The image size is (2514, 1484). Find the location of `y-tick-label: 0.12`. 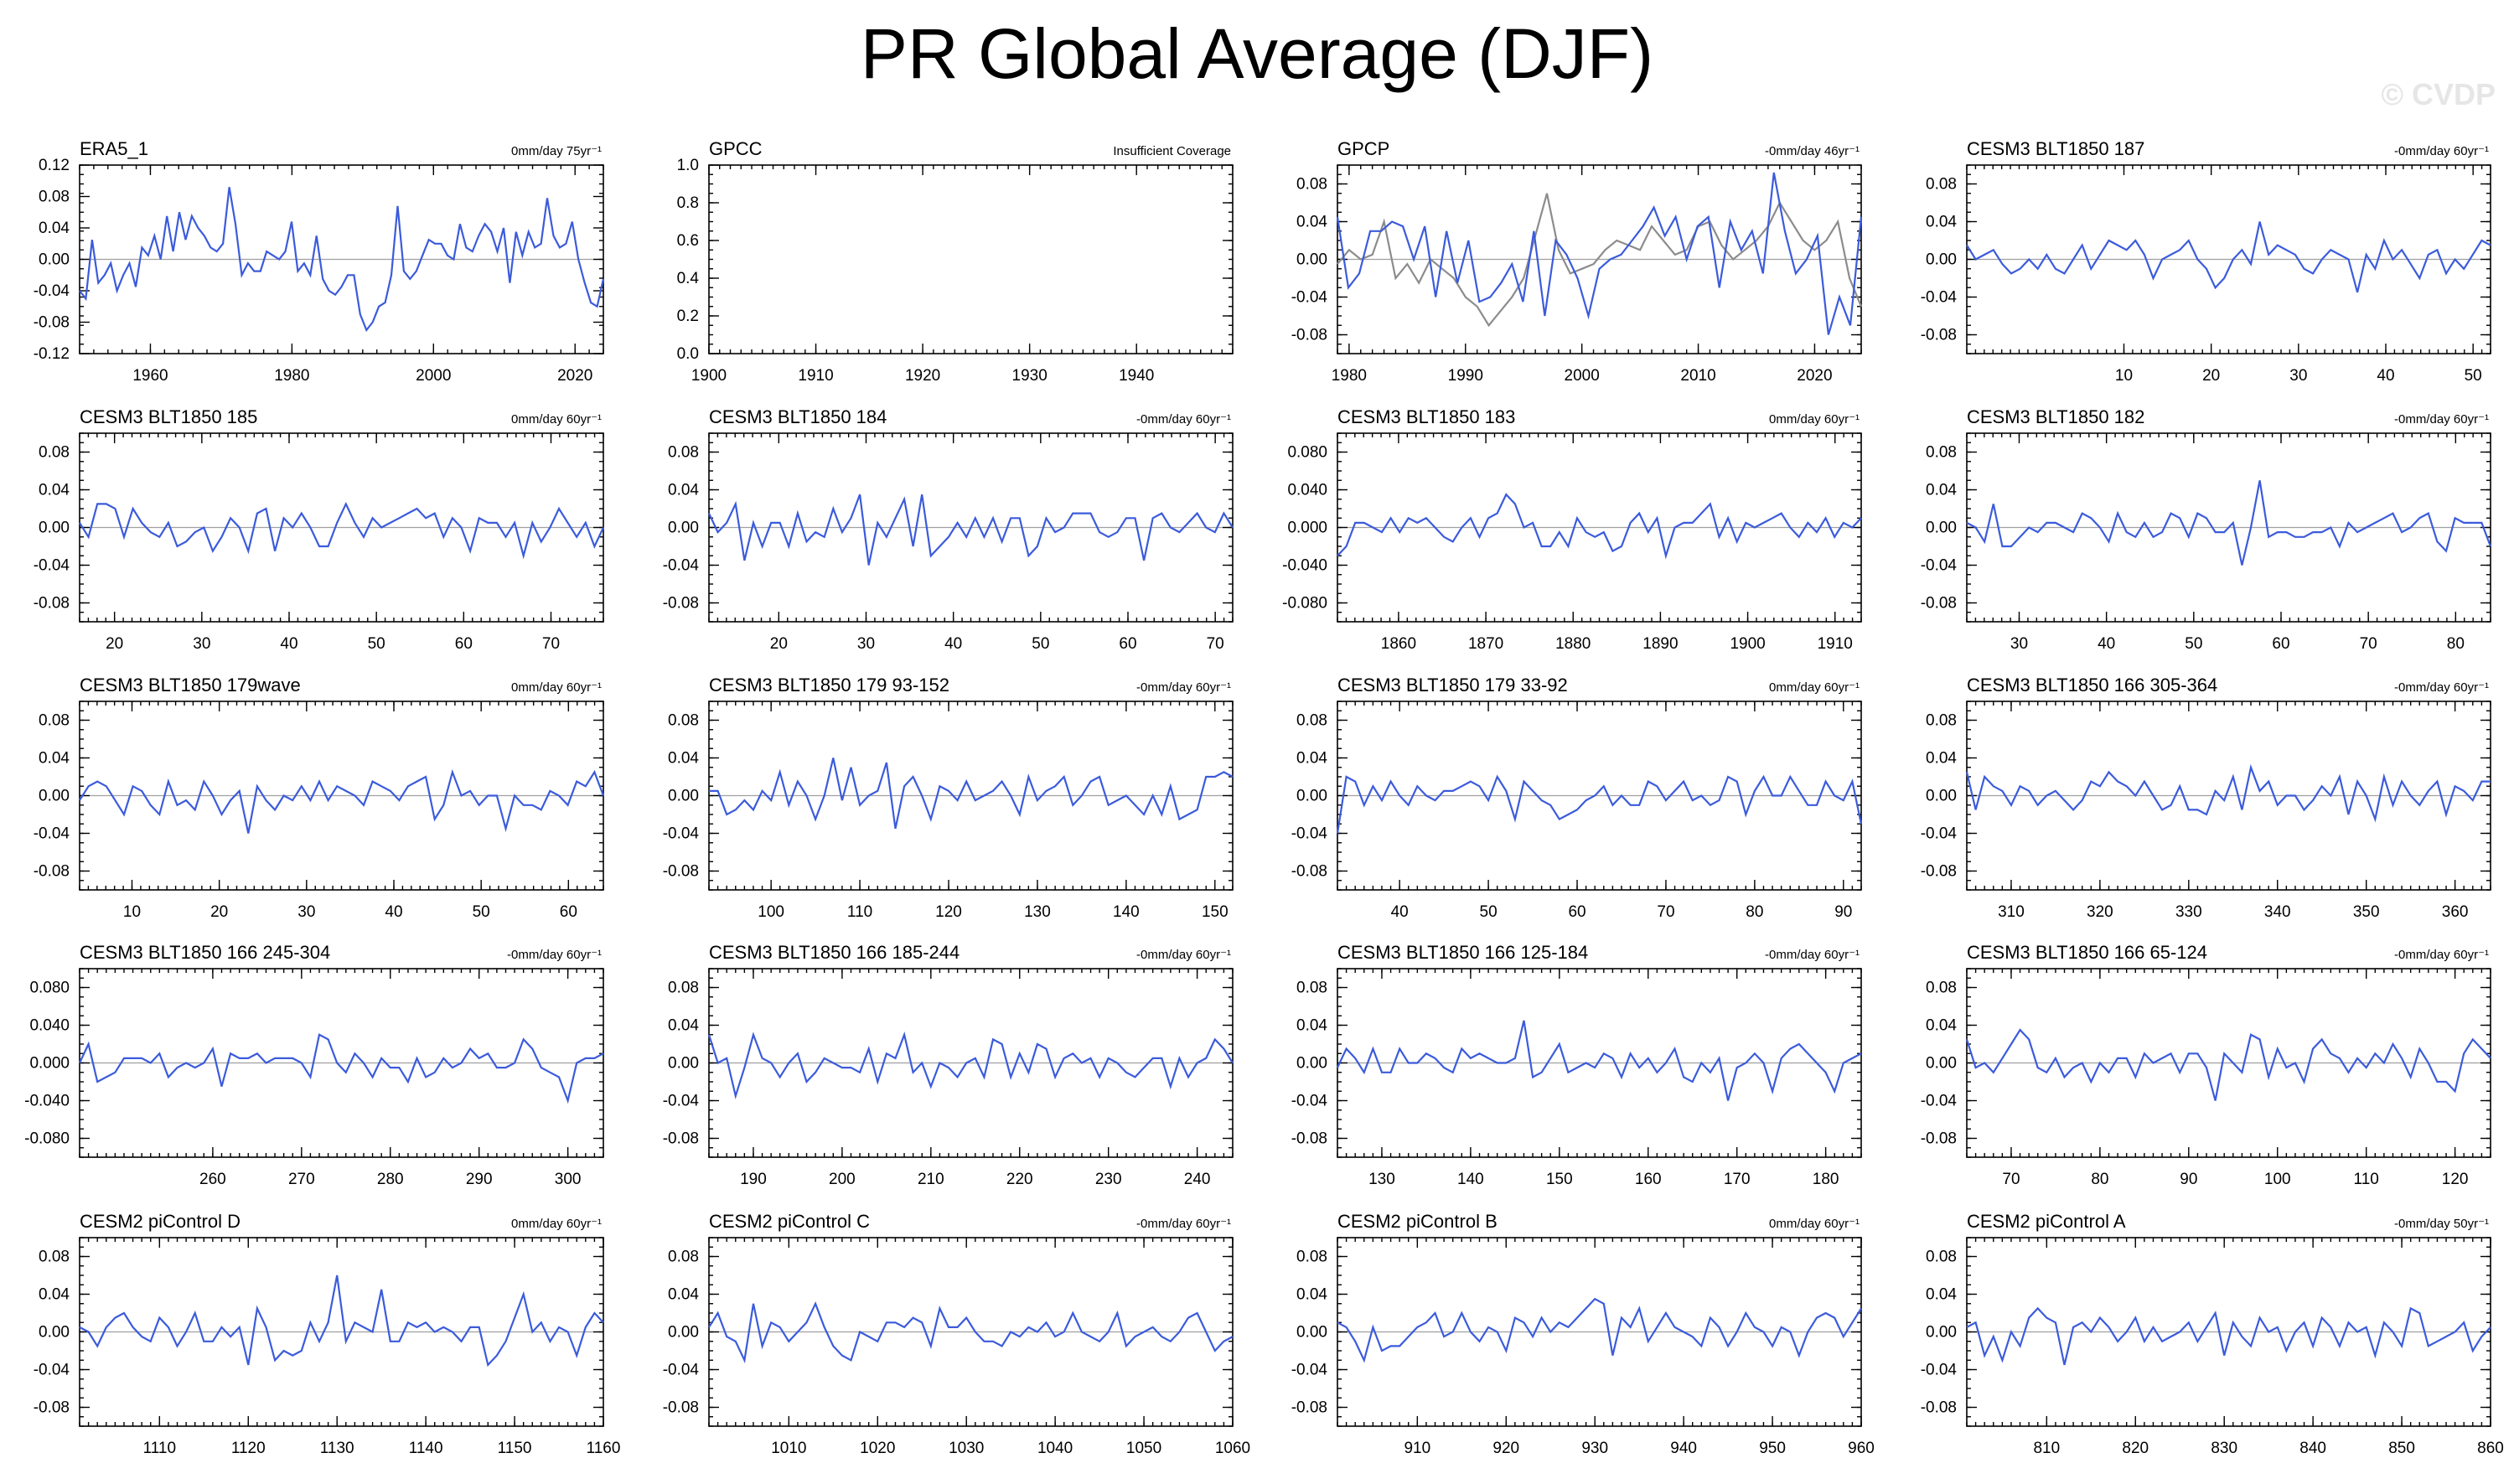

y-tick-label: 0.12 is located at coordinates (54, 165).